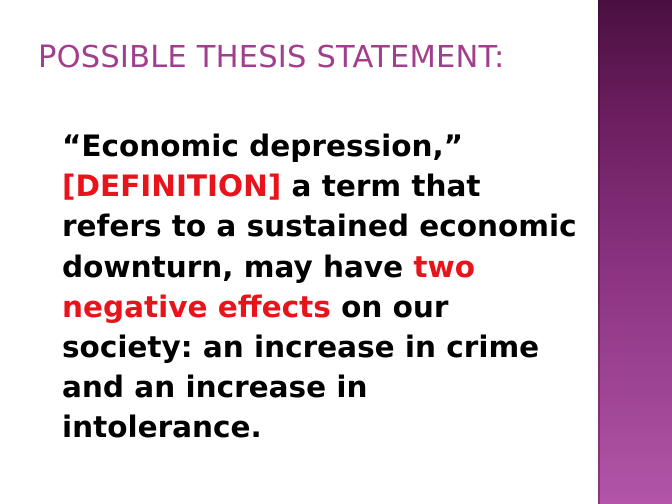 The height and width of the screenshot is (504, 672). What do you see at coordinates (599, 252) in the screenshot?
I see `side-band-edge` at bounding box center [599, 252].